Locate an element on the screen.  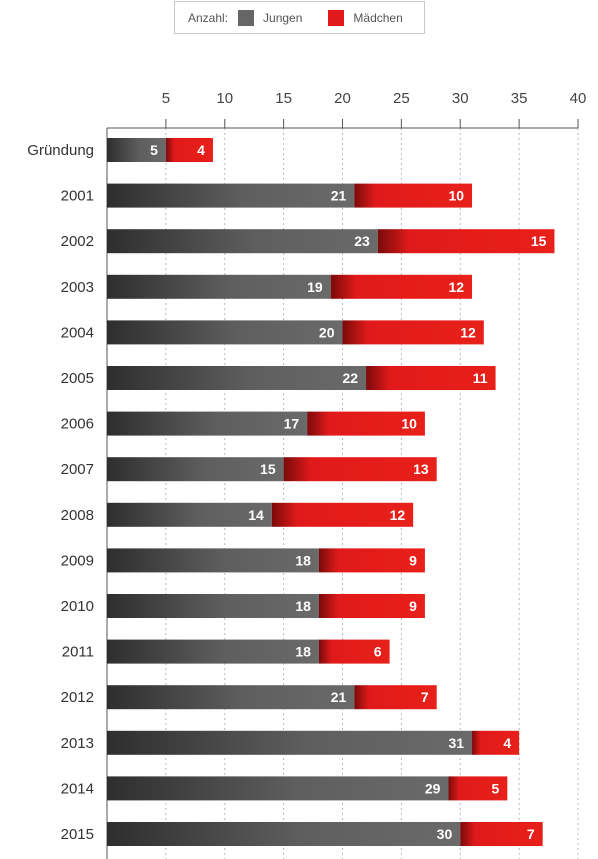
category-label: 2003 is located at coordinates (77, 287).